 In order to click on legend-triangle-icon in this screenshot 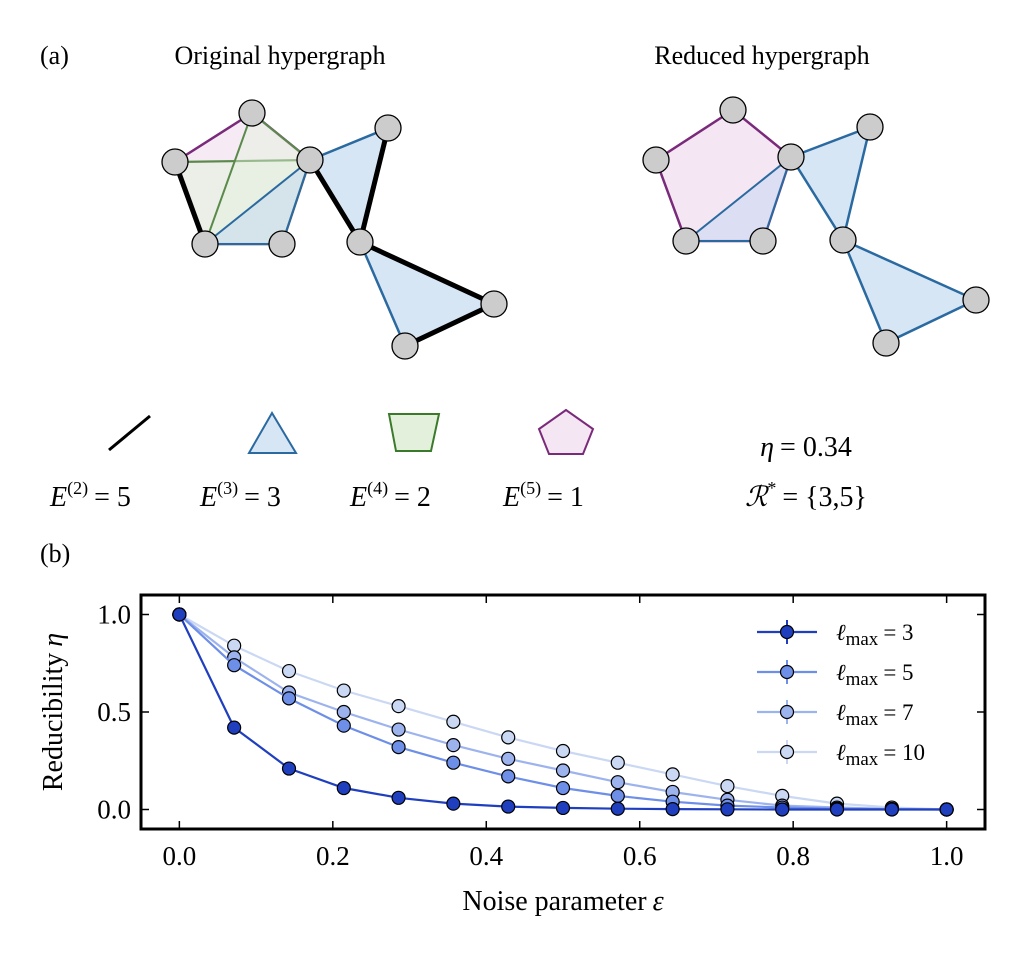, I will do `click(272, 432)`.